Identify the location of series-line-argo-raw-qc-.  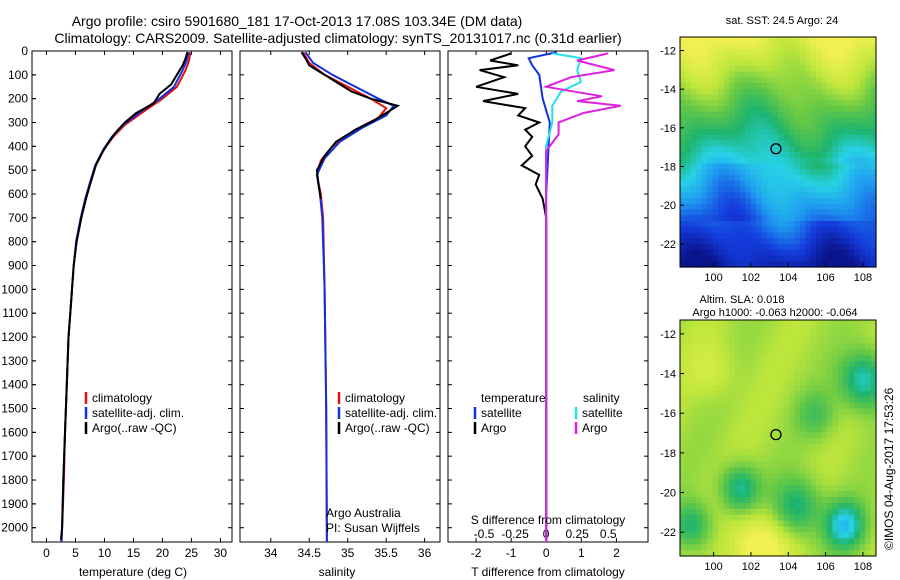
(124, 295).